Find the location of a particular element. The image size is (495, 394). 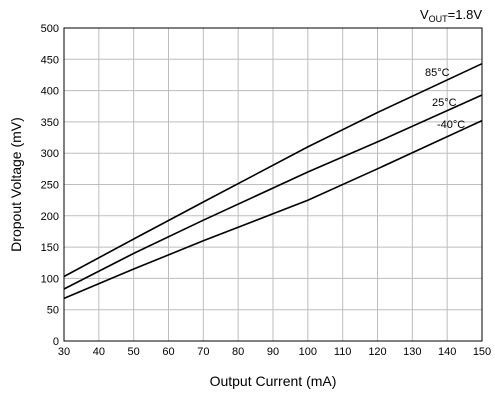

y-tick-label: 500 is located at coordinates (50, 29).